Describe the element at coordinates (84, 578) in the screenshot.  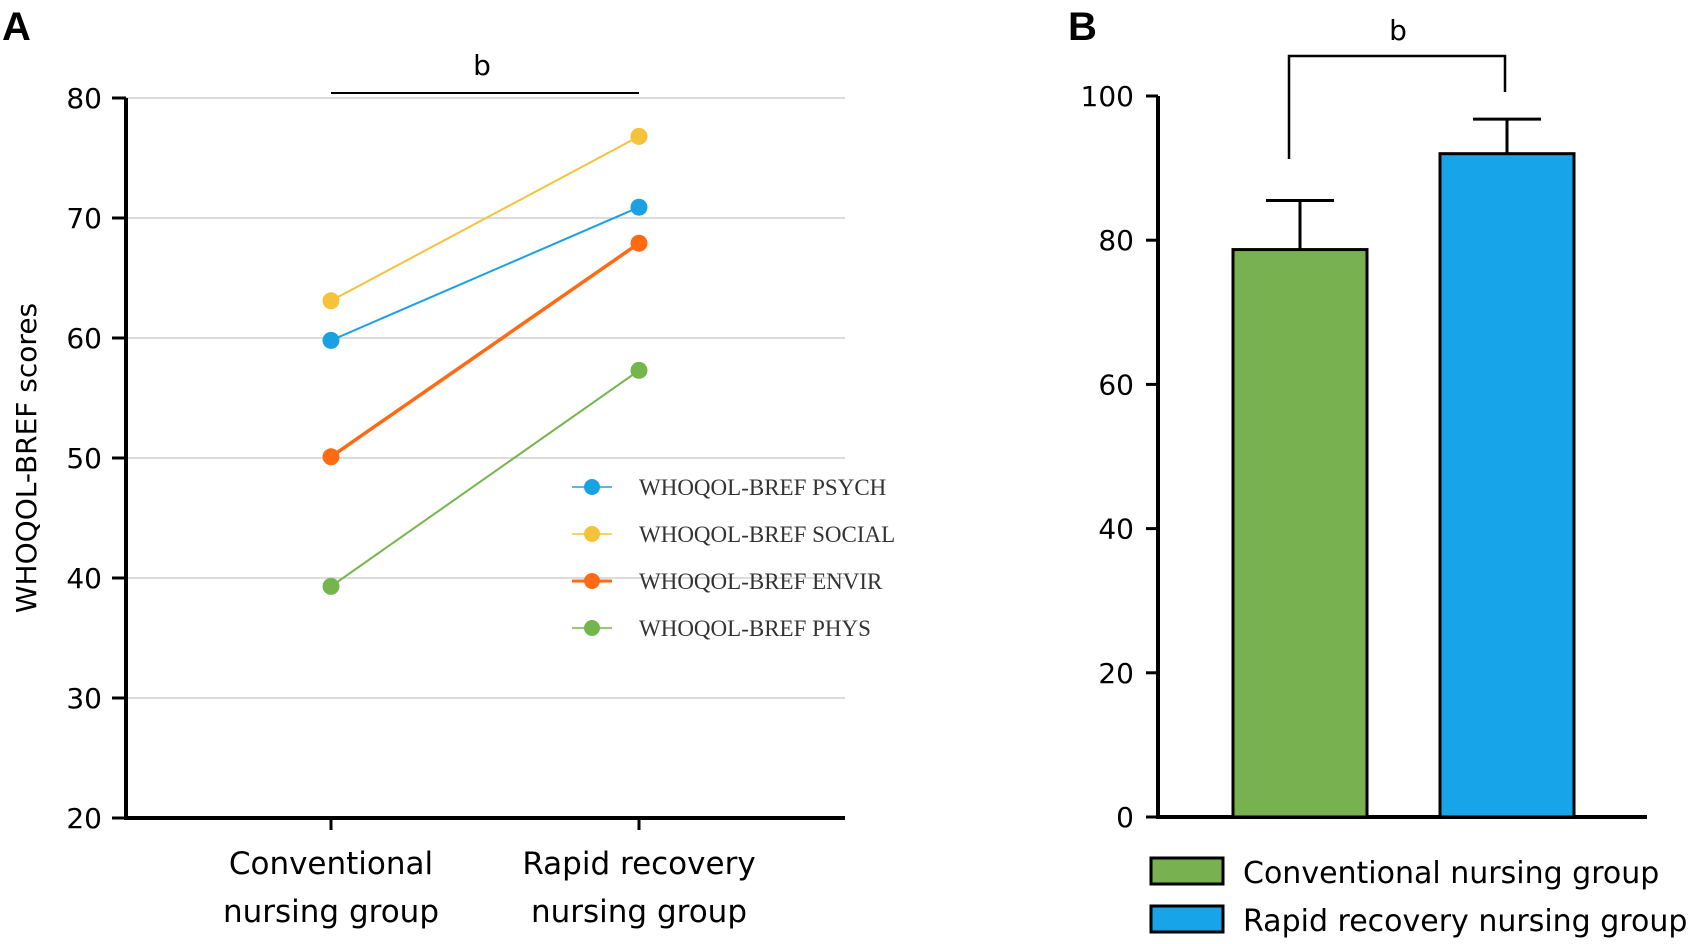
I see `a-y-tick-label: 40` at that location.